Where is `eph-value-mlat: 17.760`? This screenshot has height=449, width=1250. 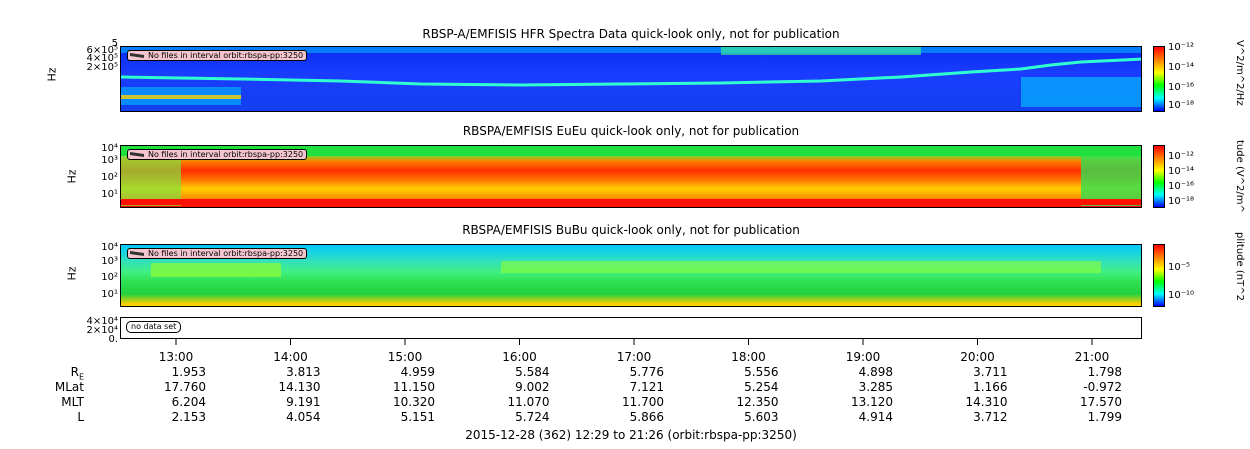 eph-value-mlat: 17.760 is located at coordinates (185, 387).